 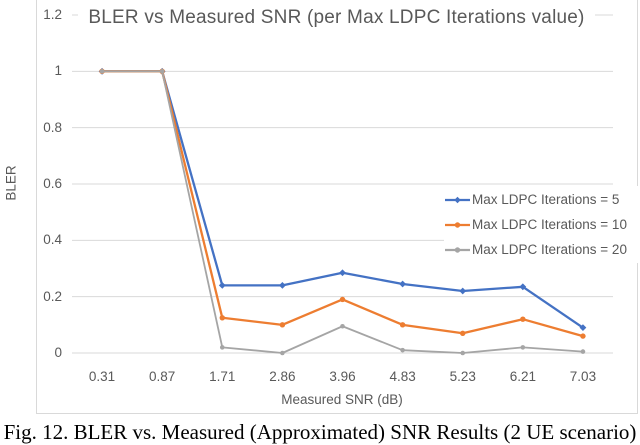 I want to click on legend-item: Max LDPC Iterations = 5, so click(x=541, y=199).